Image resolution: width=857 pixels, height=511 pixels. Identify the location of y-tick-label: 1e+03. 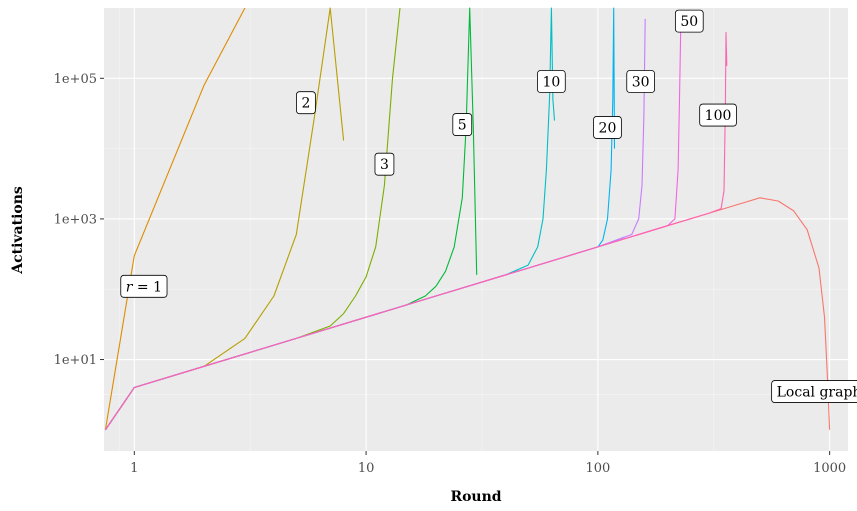
(75, 219).